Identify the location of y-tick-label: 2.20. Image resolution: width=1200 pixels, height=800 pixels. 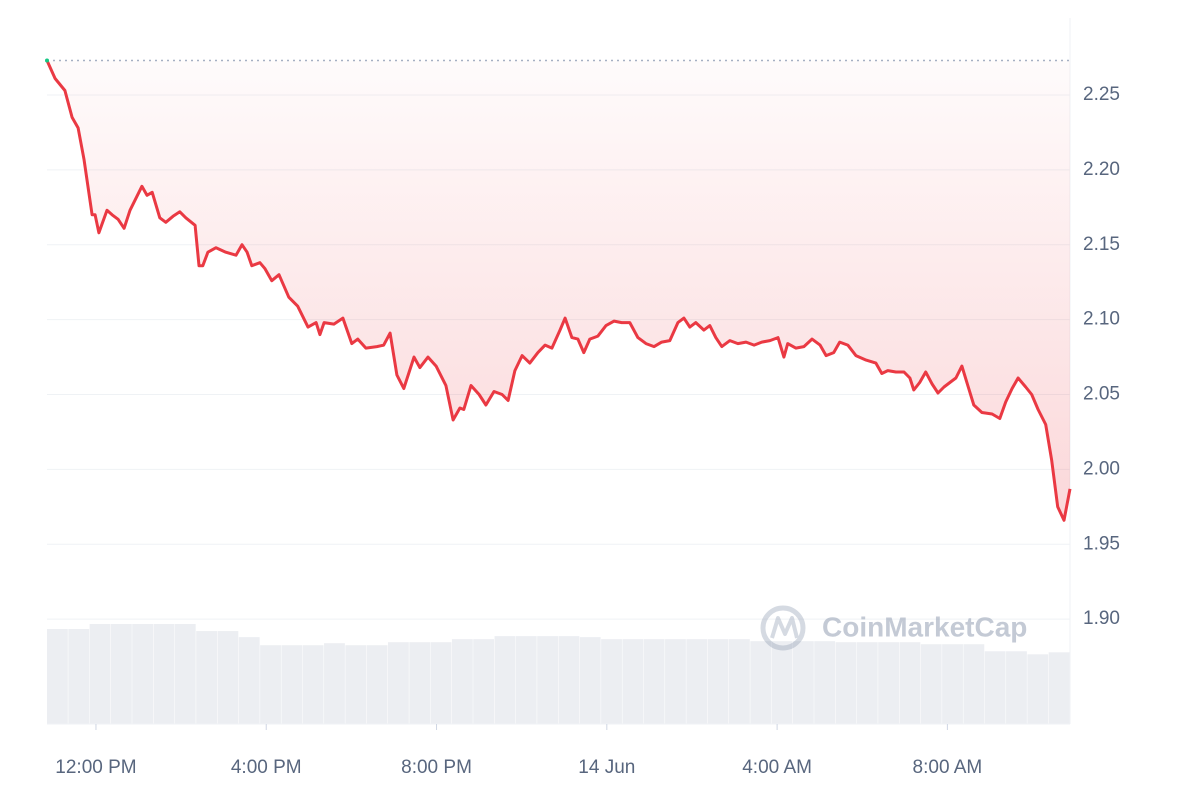
(1101, 169).